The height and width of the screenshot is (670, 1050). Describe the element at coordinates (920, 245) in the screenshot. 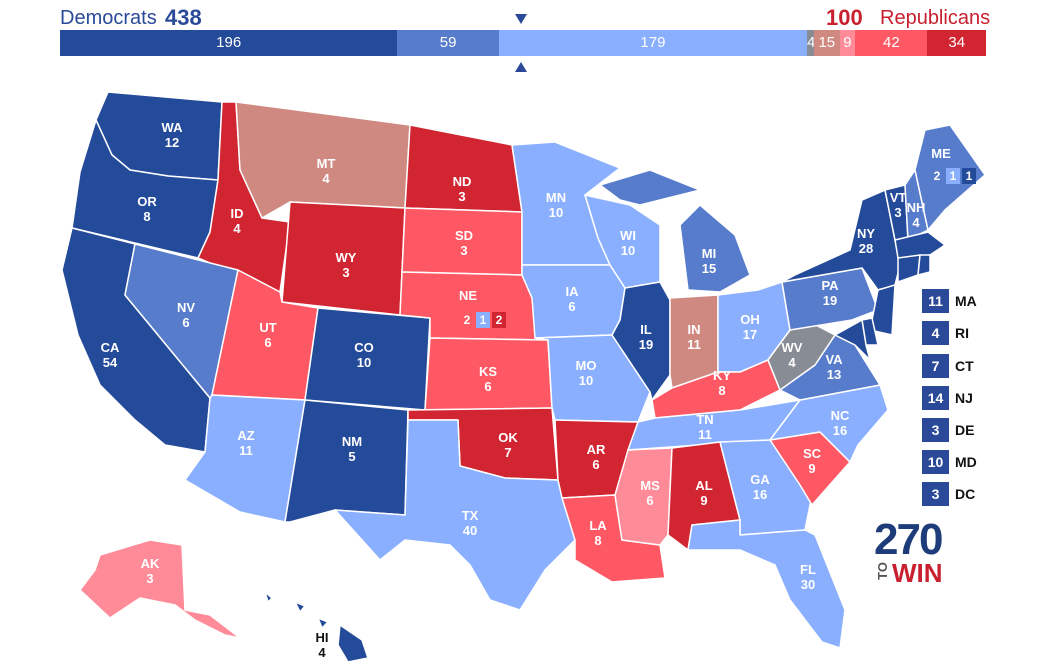

I see `state-ma` at that location.